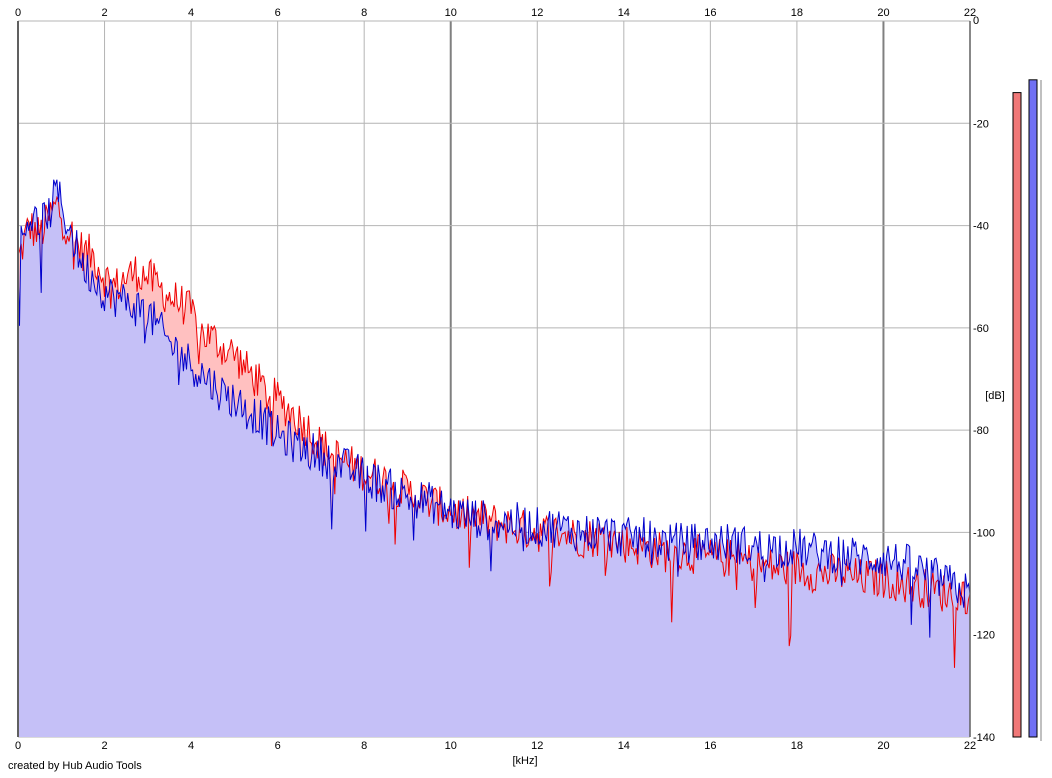  I want to click on x-tick-label-bottom: 22, so click(970, 746).